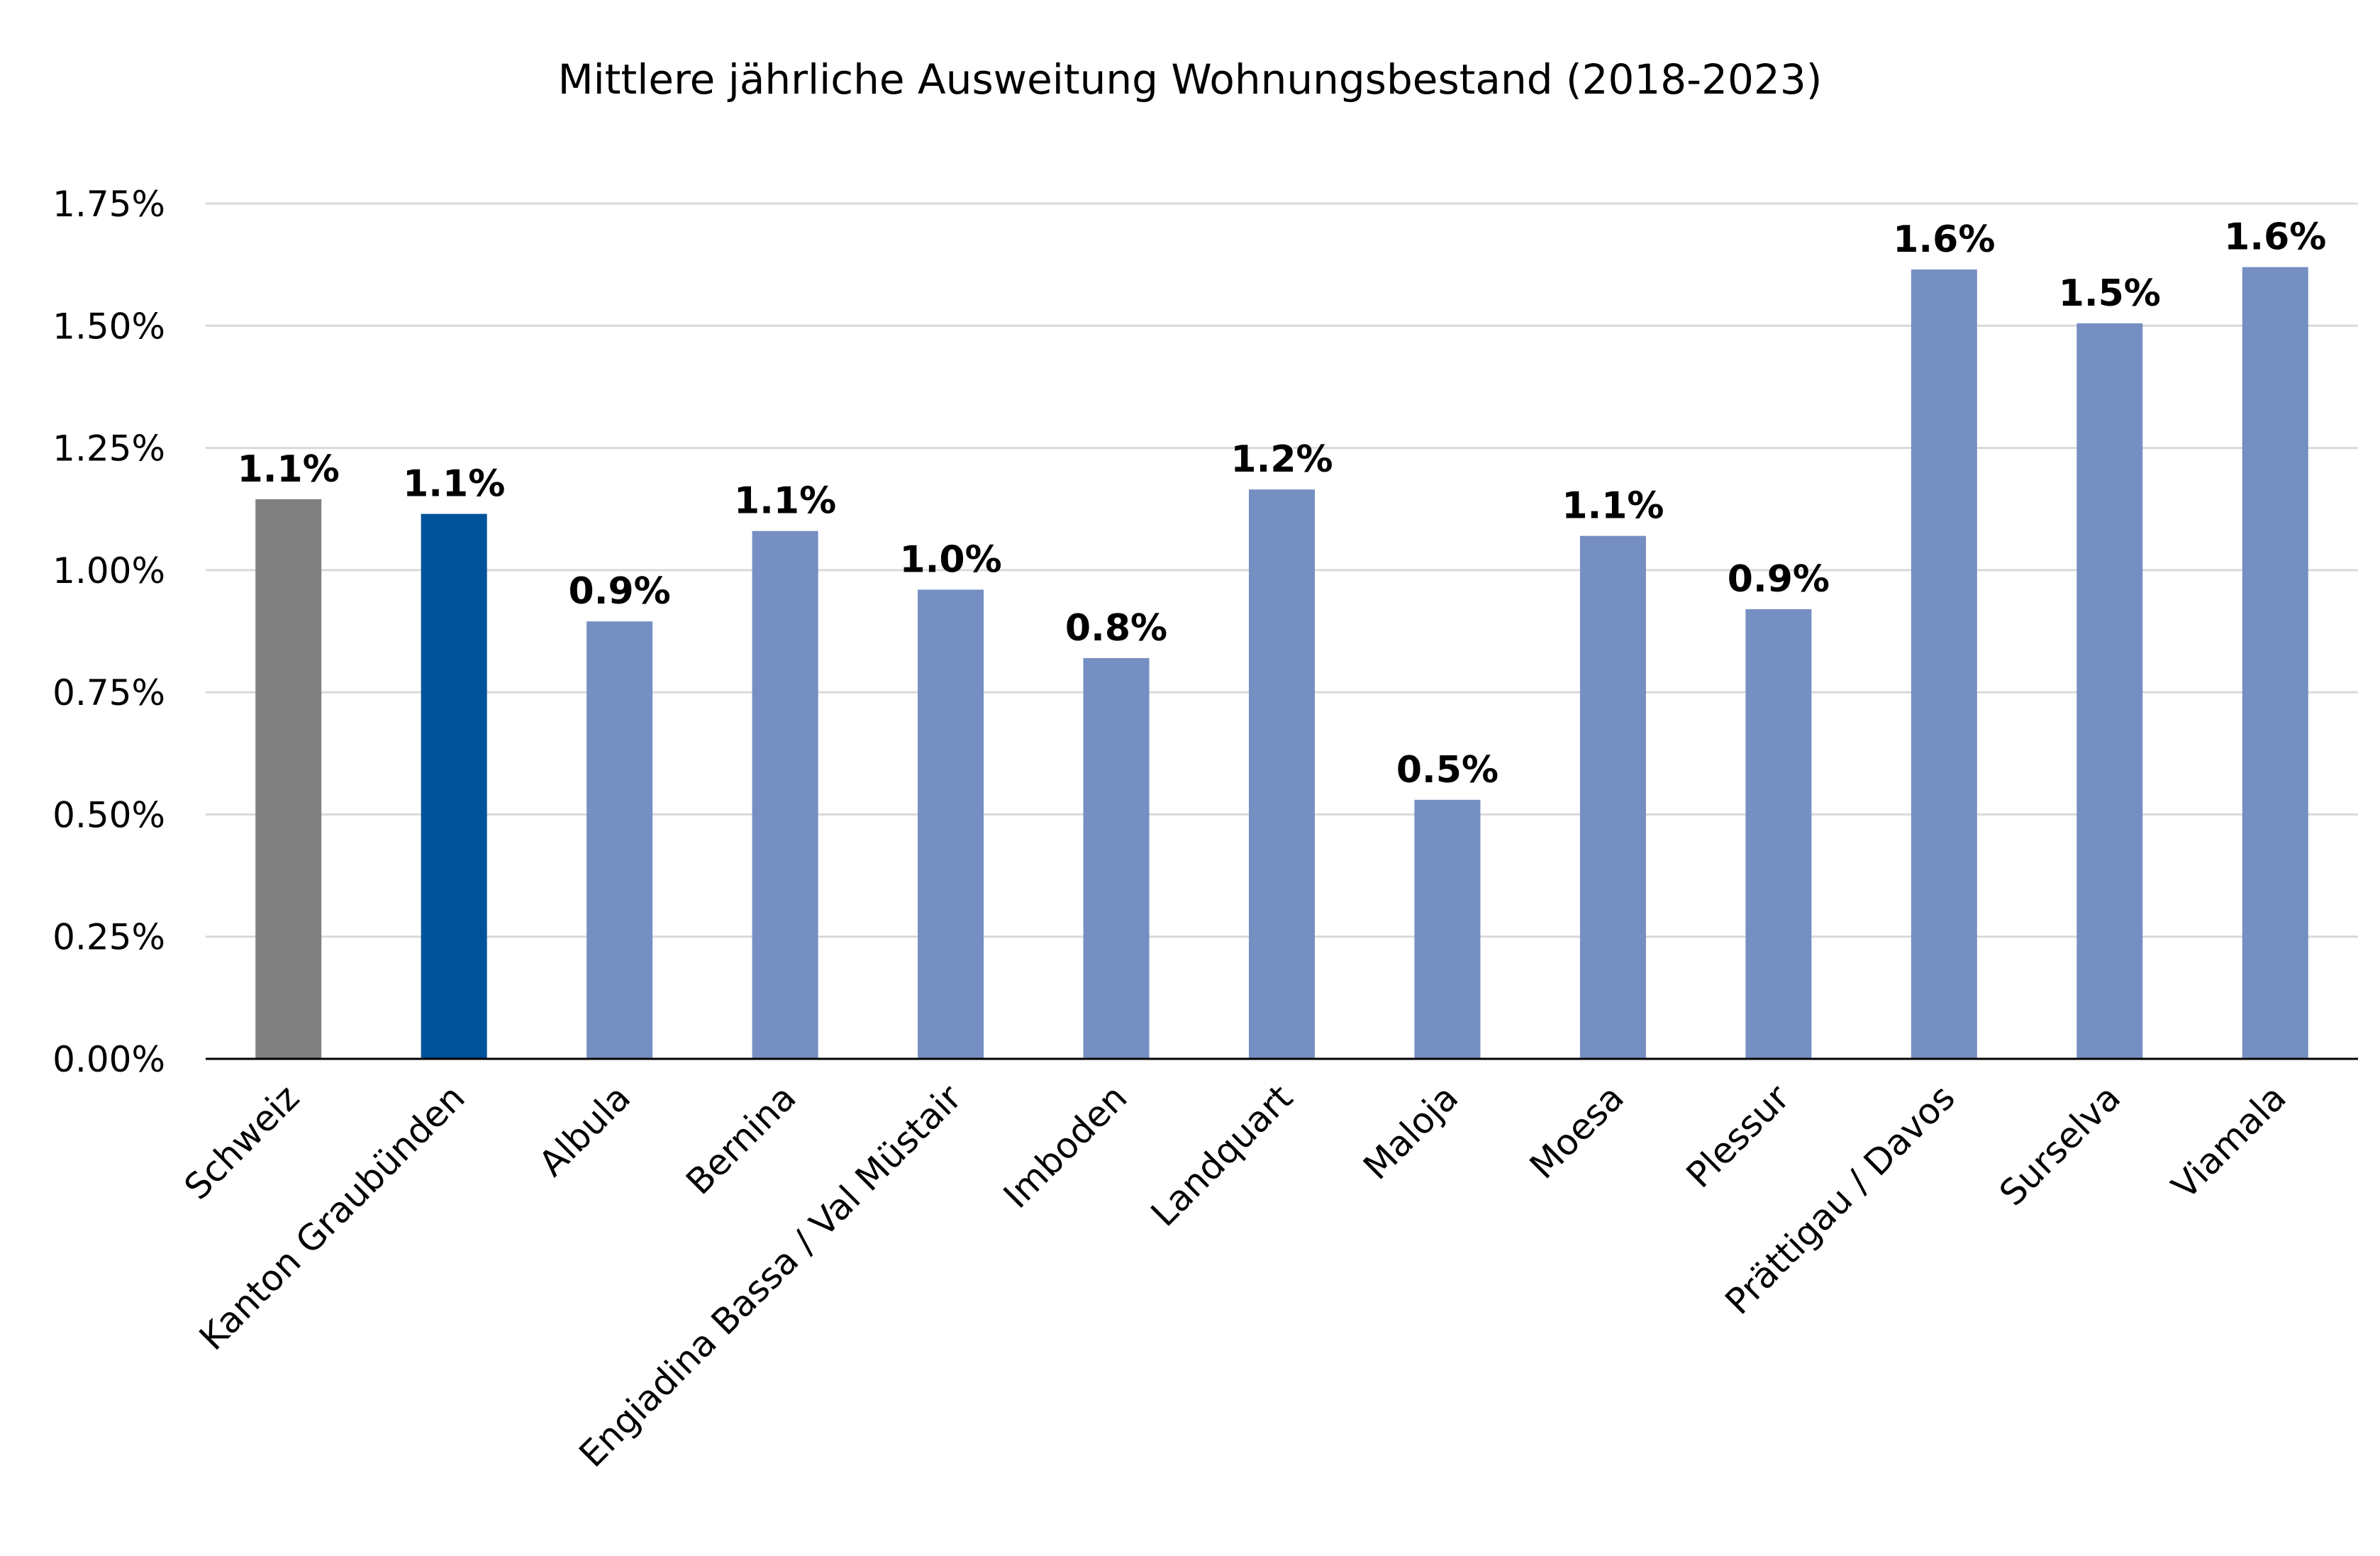 Image resolution: width=2380 pixels, height=1556 pixels. What do you see at coordinates (242, 1142) in the screenshot?
I see `x-category-label: Schweiz` at bounding box center [242, 1142].